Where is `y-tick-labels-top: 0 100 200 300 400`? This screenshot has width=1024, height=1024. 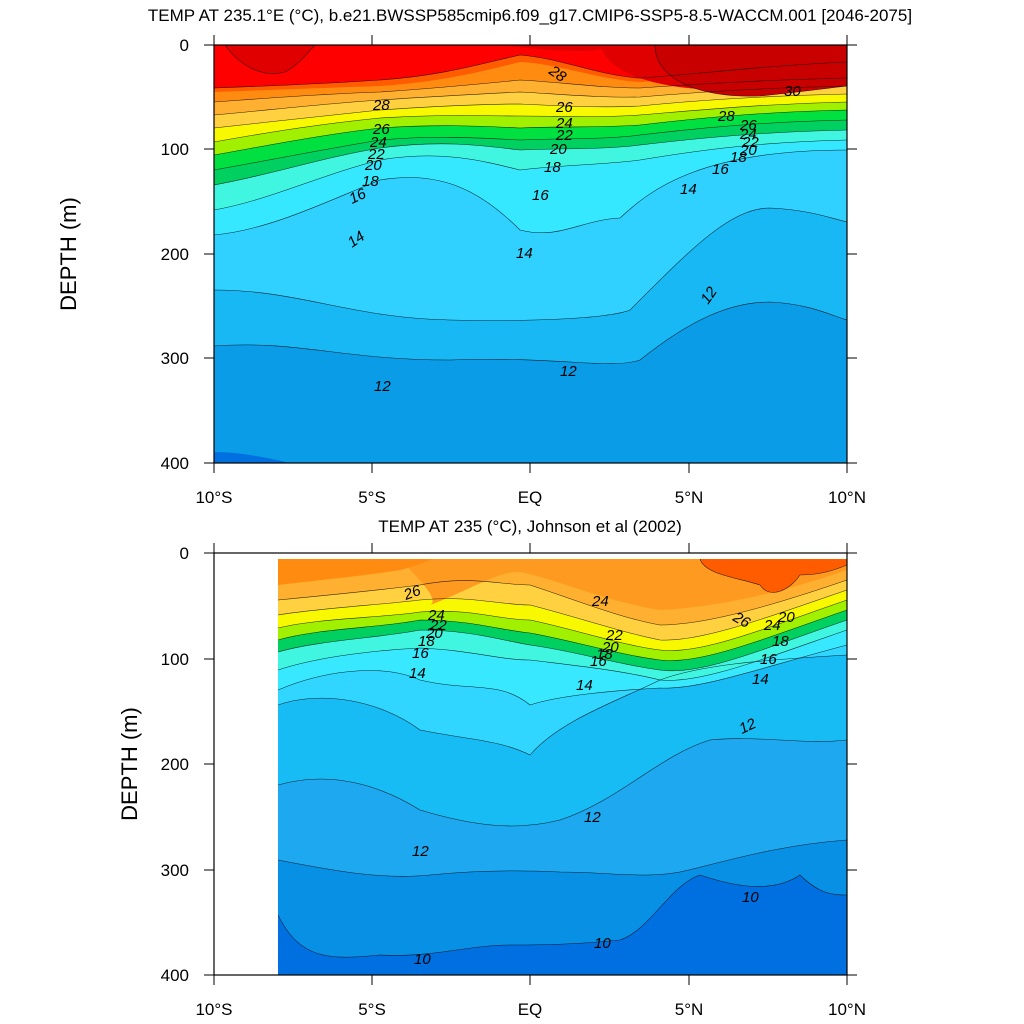
y-tick-labels-top: 0 100 200 300 400 is located at coordinates (175, 254).